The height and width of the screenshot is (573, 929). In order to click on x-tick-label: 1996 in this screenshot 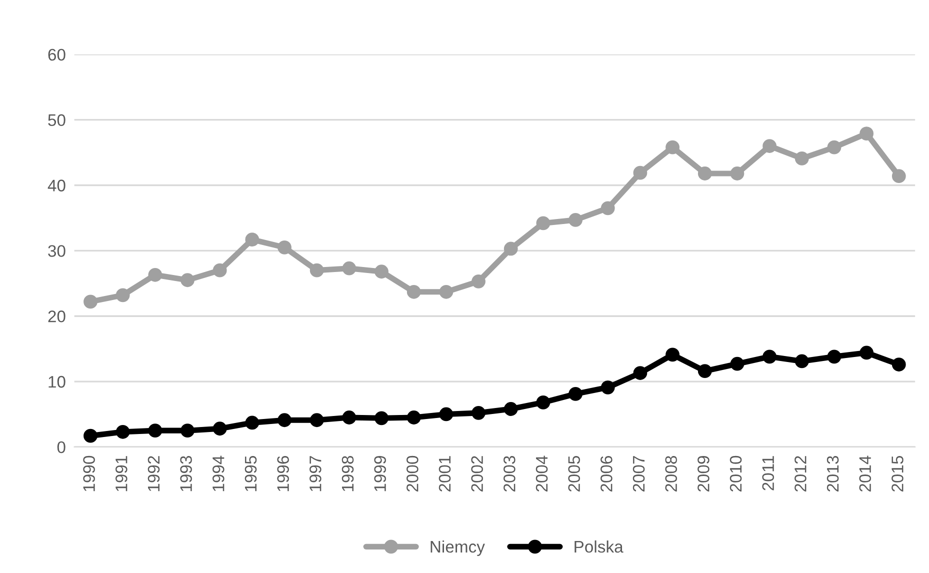, I will do `click(283, 474)`.